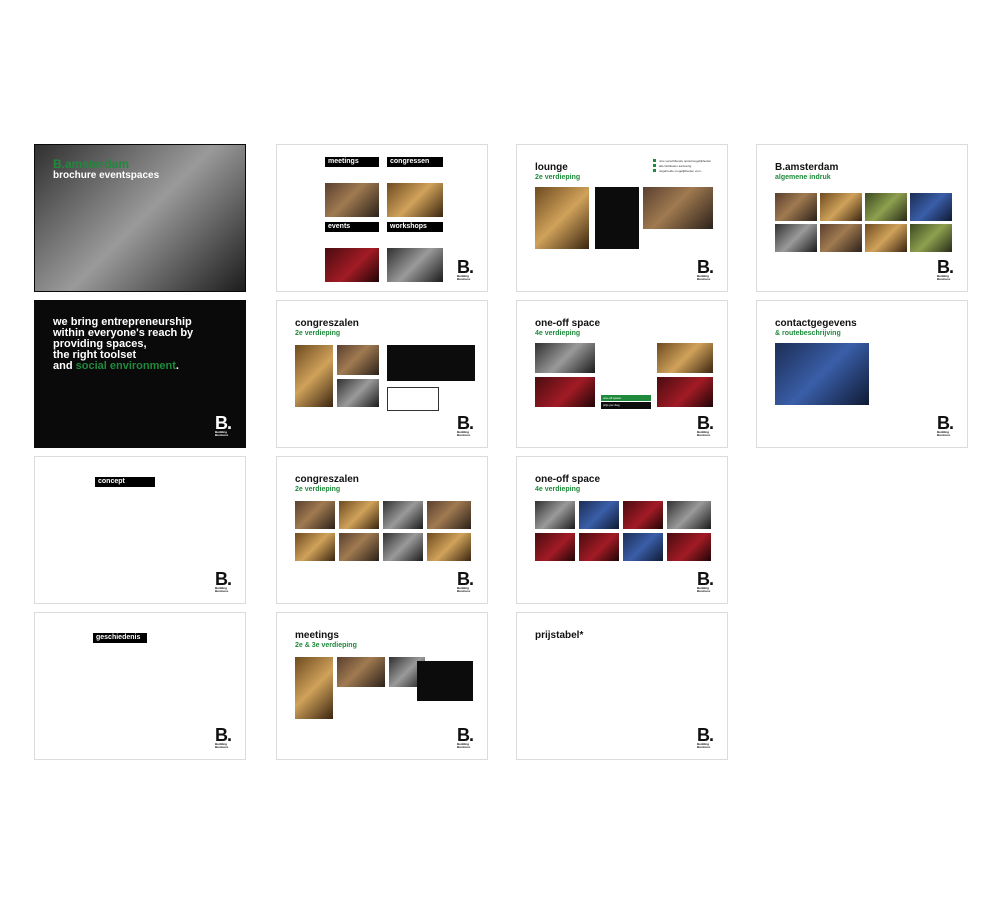 The width and height of the screenshot is (1000, 900). What do you see at coordinates (140, 686) in the screenshot?
I see `history-page: geschiedenis B. Building Business` at bounding box center [140, 686].